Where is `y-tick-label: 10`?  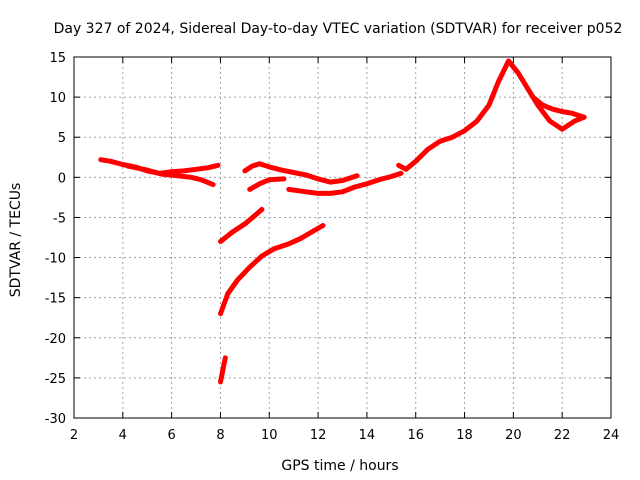 y-tick-label: 10 is located at coordinates (57, 98).